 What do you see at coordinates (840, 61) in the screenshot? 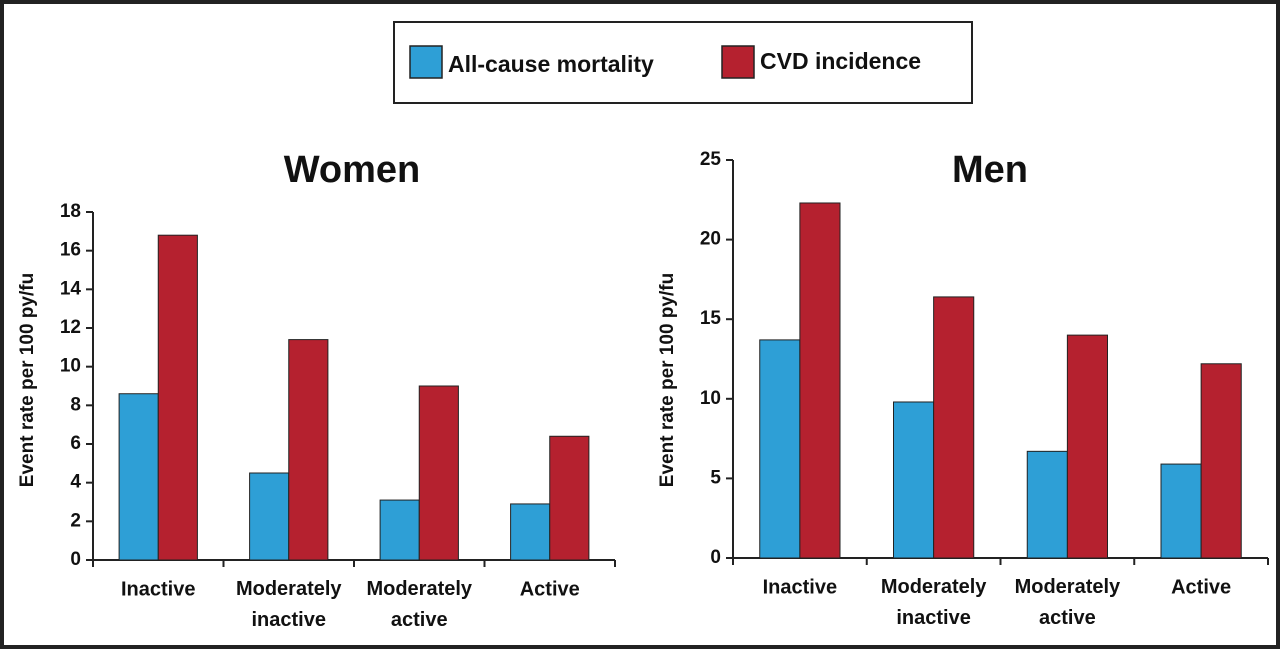
I see `legend-label: CVD incidence` at bounding box center [840, 61].